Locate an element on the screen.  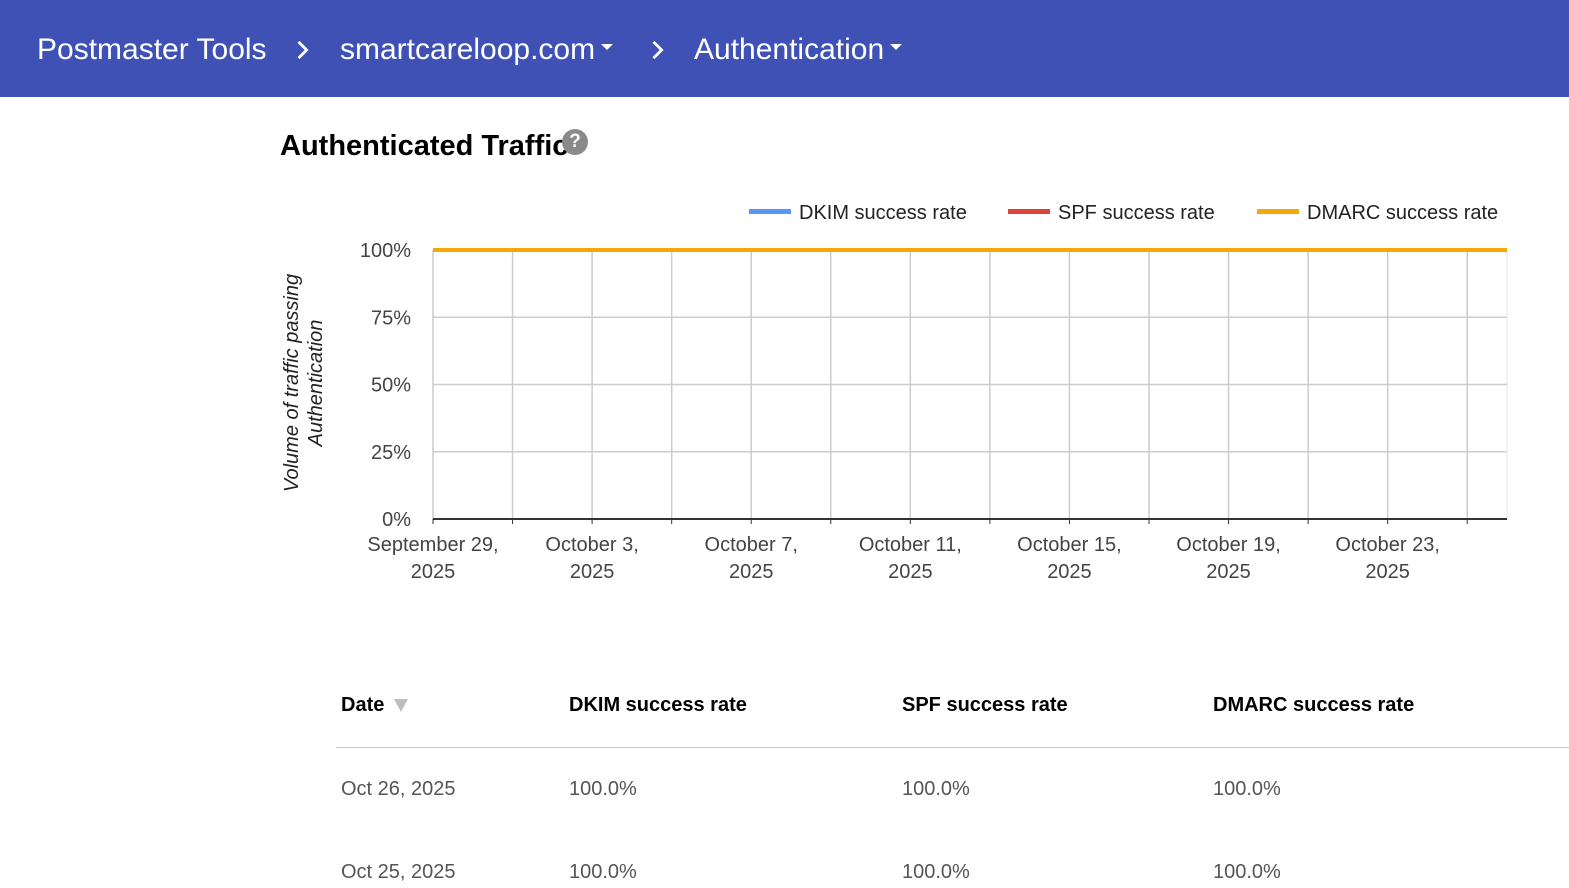
y-axis-title-line: Authentication is located at coordinates (316, 384).